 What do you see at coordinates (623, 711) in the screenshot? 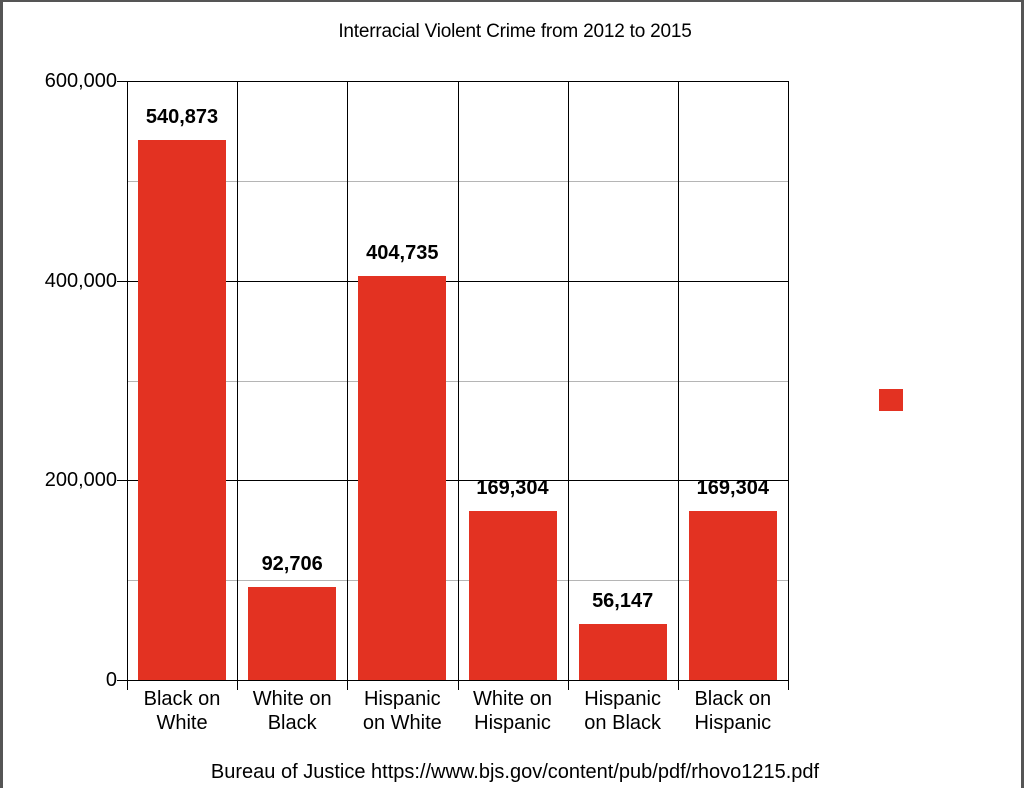
I see `category-label: Hispanic on Black` at bounding box center [623, 711].